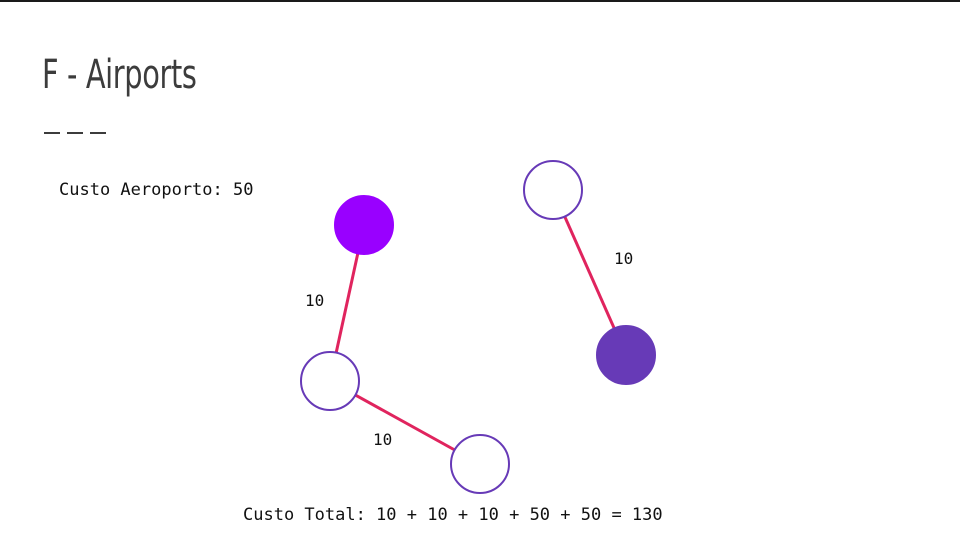  Describe the element at coordinates (156, 190) in the screenshot. I see `airport-cost-label: Custo Aeroporto: 50` at that location.